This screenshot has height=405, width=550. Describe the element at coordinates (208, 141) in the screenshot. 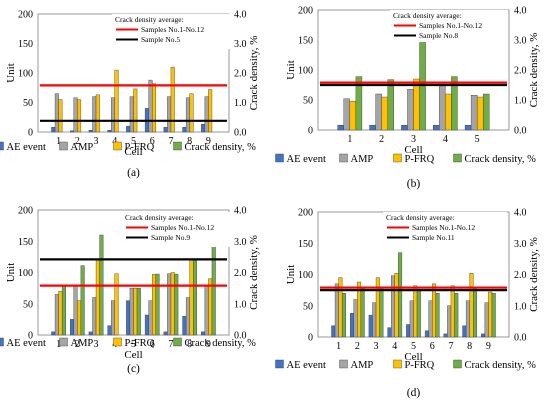

I see `x-tick-label: 9` at that location.